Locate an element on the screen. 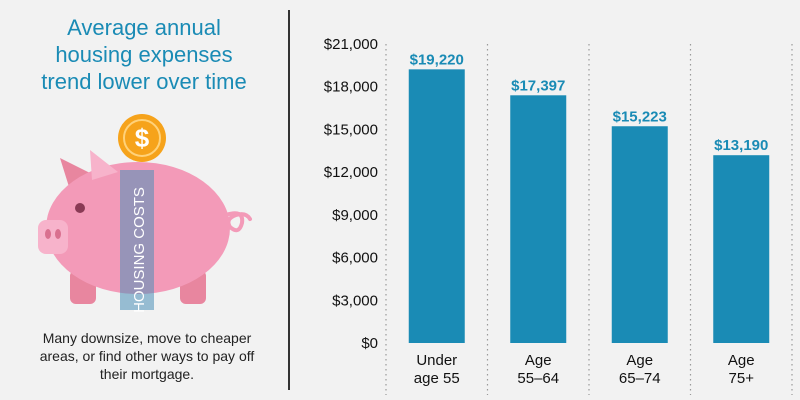 The width and height of the screenshot is (800, 400). caption-line: areas, or find other ways to pay off is located at coordinates (147, 356).